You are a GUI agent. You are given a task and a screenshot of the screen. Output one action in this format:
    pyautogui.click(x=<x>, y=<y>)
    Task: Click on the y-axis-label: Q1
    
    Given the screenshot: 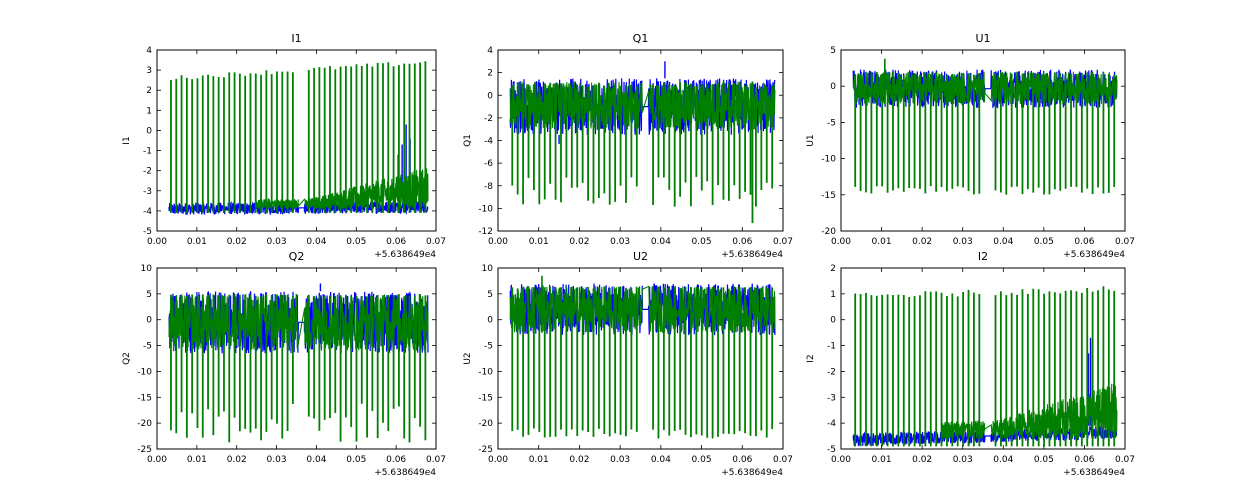 What is the action you would take?
    pyautogui.click(x=468, y=140)
    